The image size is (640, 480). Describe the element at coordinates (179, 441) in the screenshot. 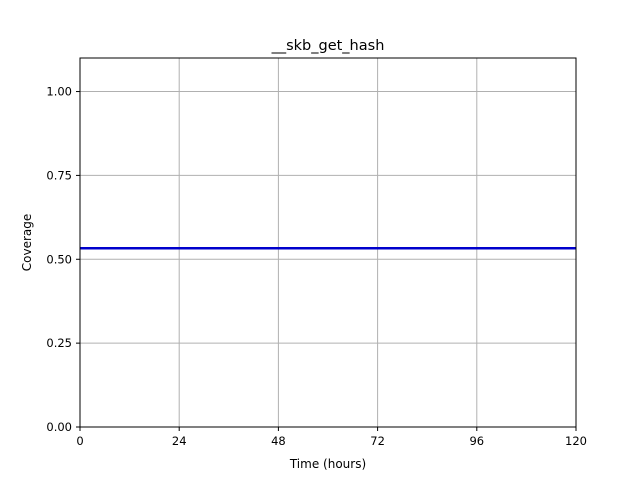

I see `x-tick-label: 24` at that location.